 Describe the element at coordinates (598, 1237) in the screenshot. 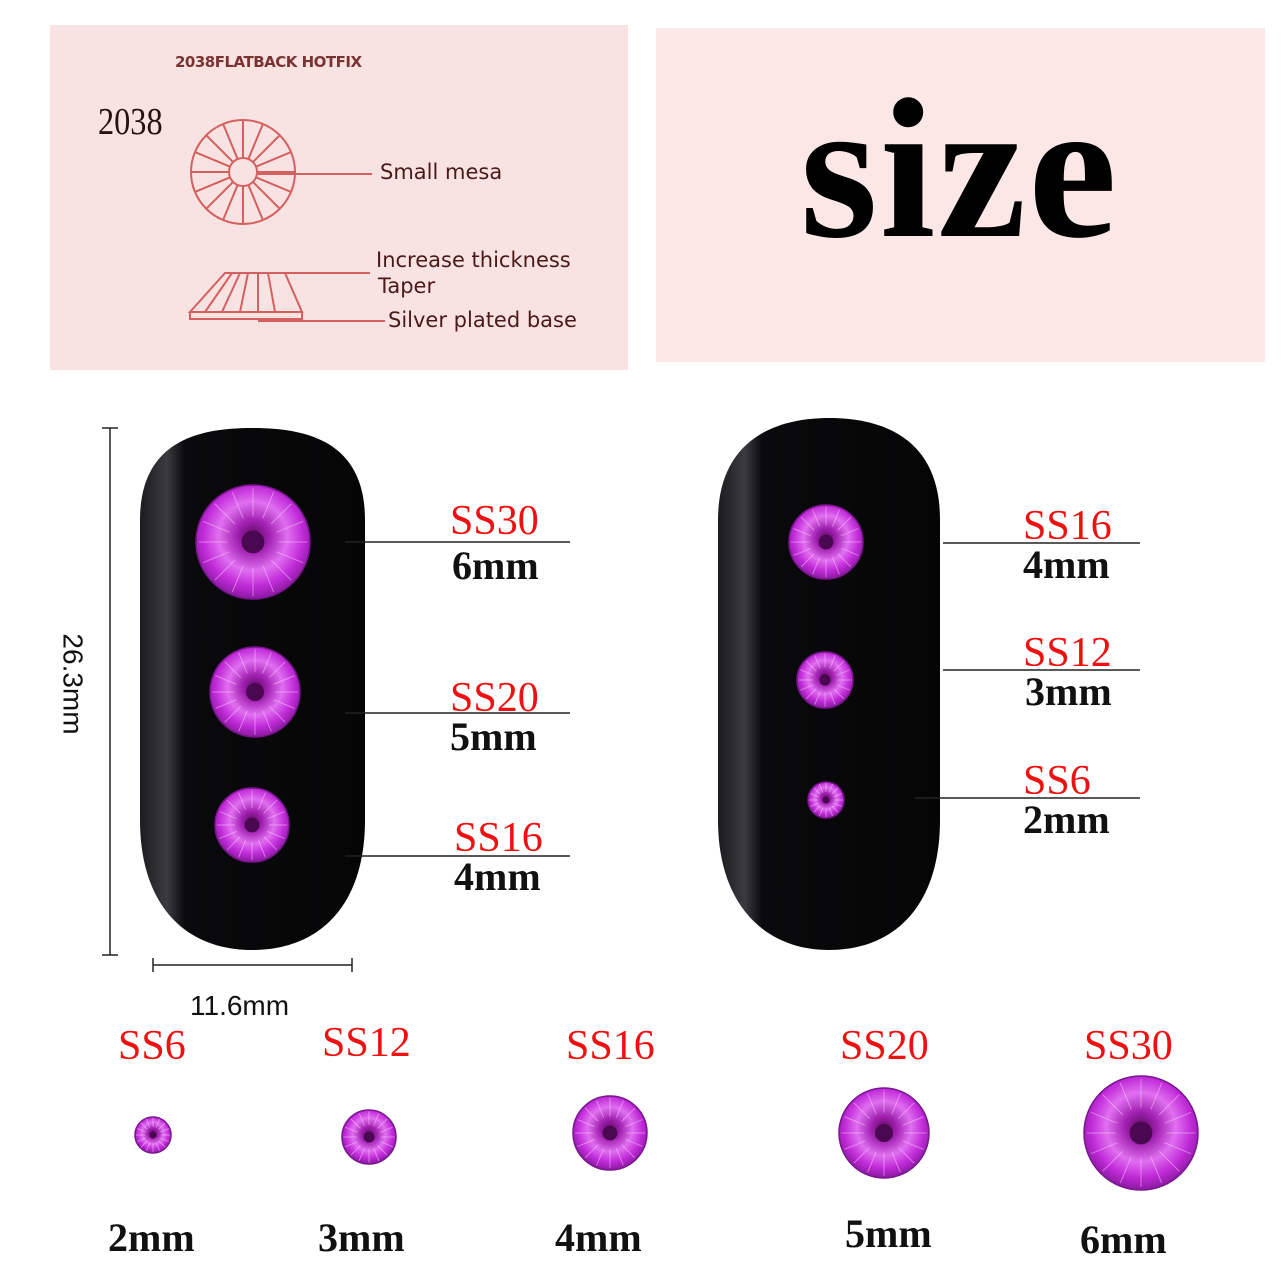

I see `row-size-4mm: 4mm` at that location.